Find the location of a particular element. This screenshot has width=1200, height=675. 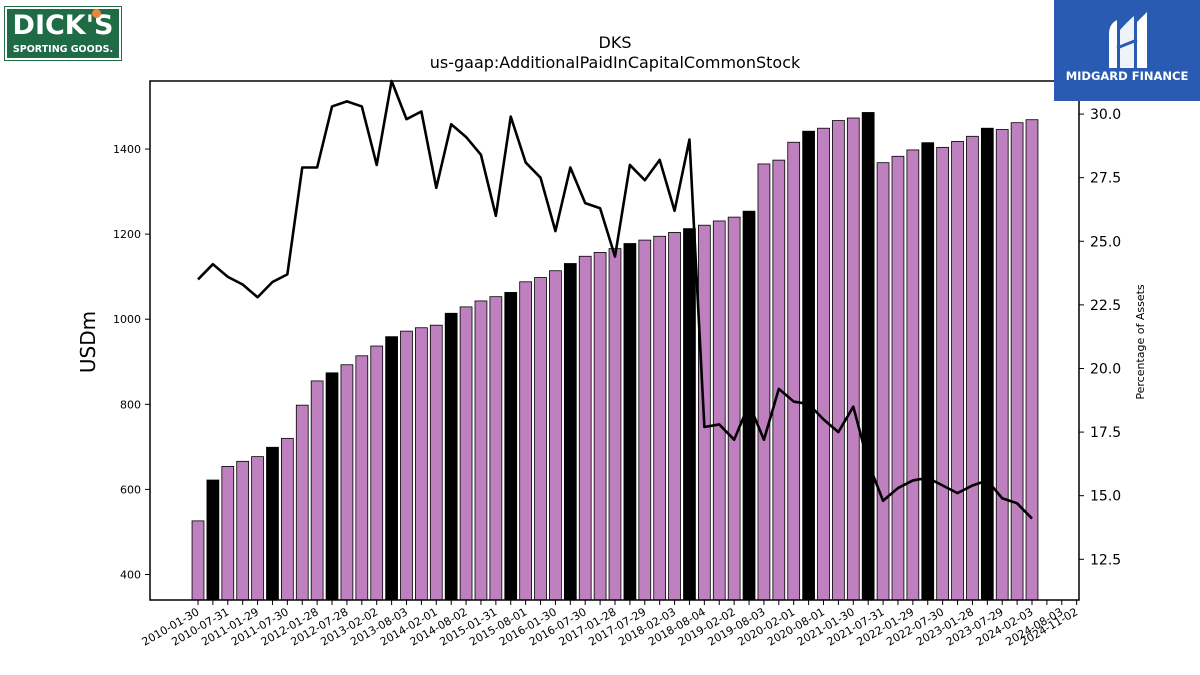

y2-tick-label-3: 20.0 is located at coordinates (1105, 369).